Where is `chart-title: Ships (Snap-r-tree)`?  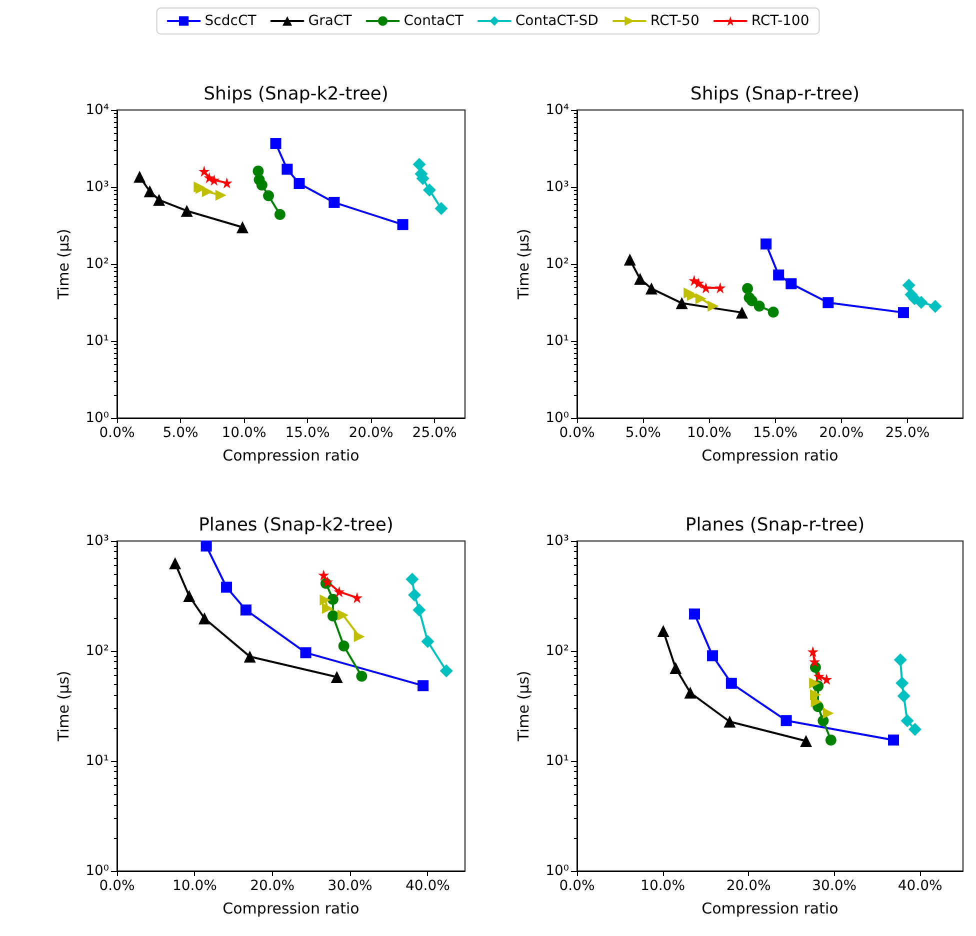 chart-title: Ships (Snap-r-tree) is located at coordinates (775, 94).